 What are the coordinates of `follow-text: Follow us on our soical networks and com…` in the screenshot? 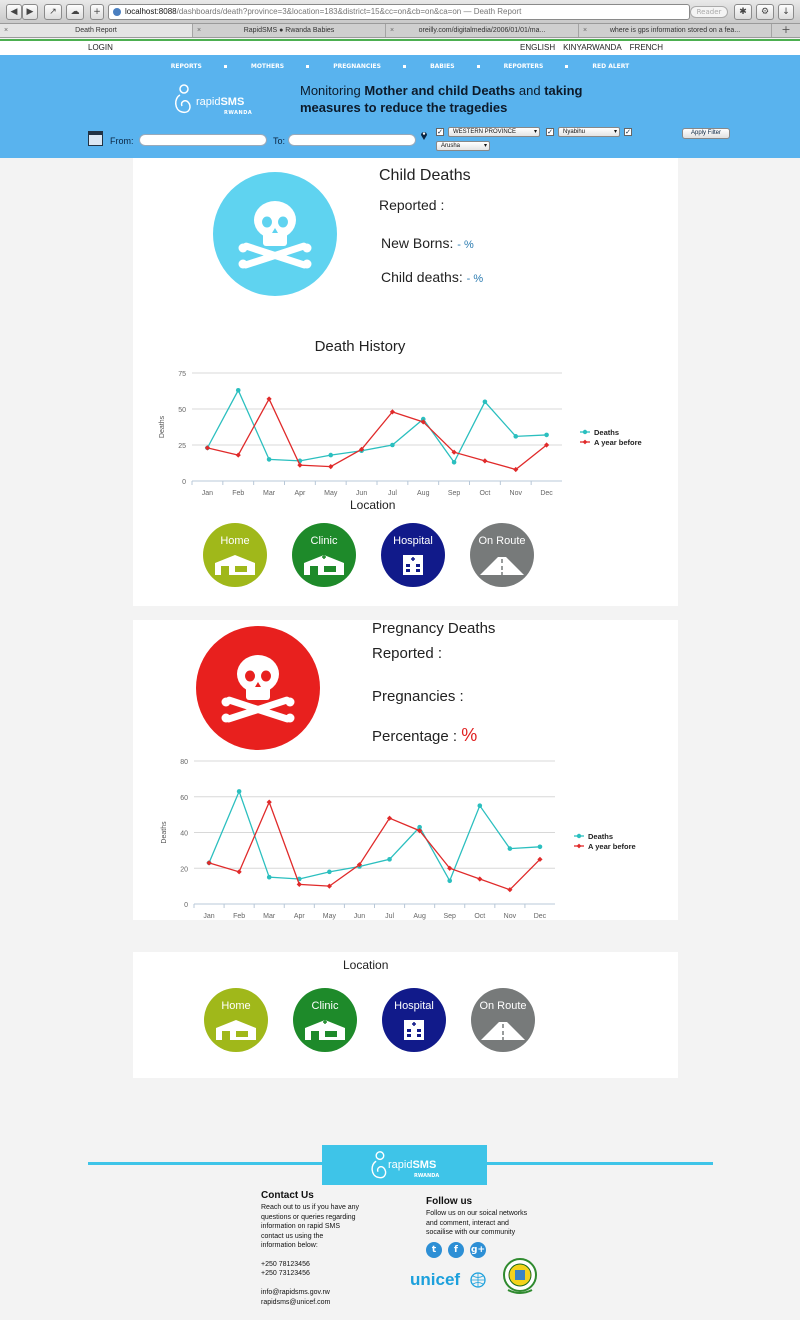 It's located at (477, 1223).